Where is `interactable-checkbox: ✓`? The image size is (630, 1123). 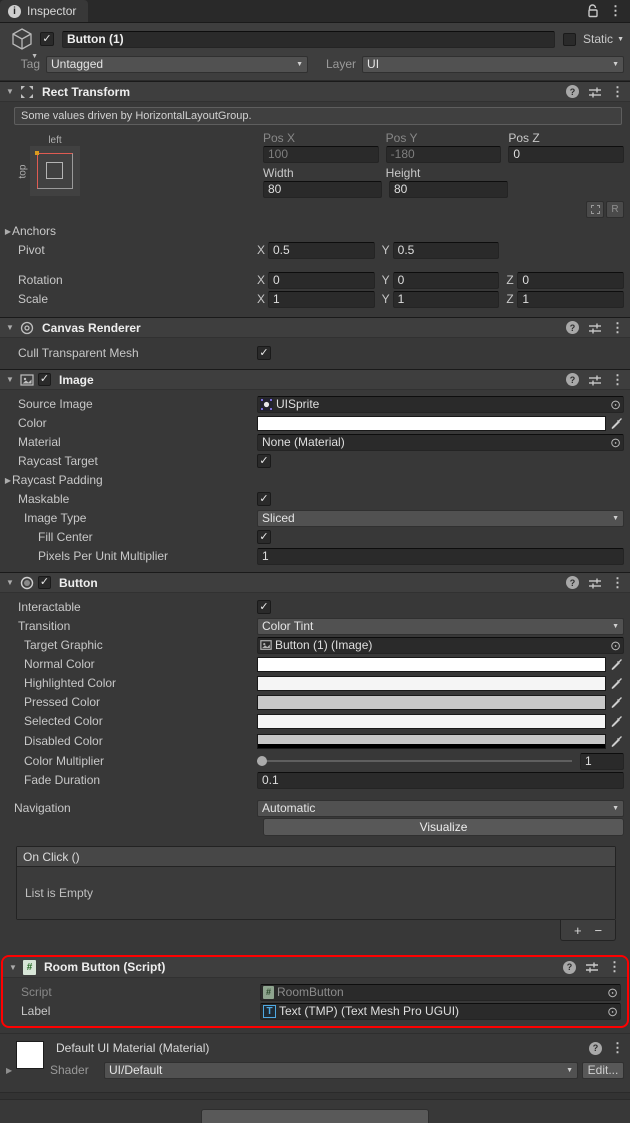
interactable-checkbox: ✓ is located at coordinates (264, 607).